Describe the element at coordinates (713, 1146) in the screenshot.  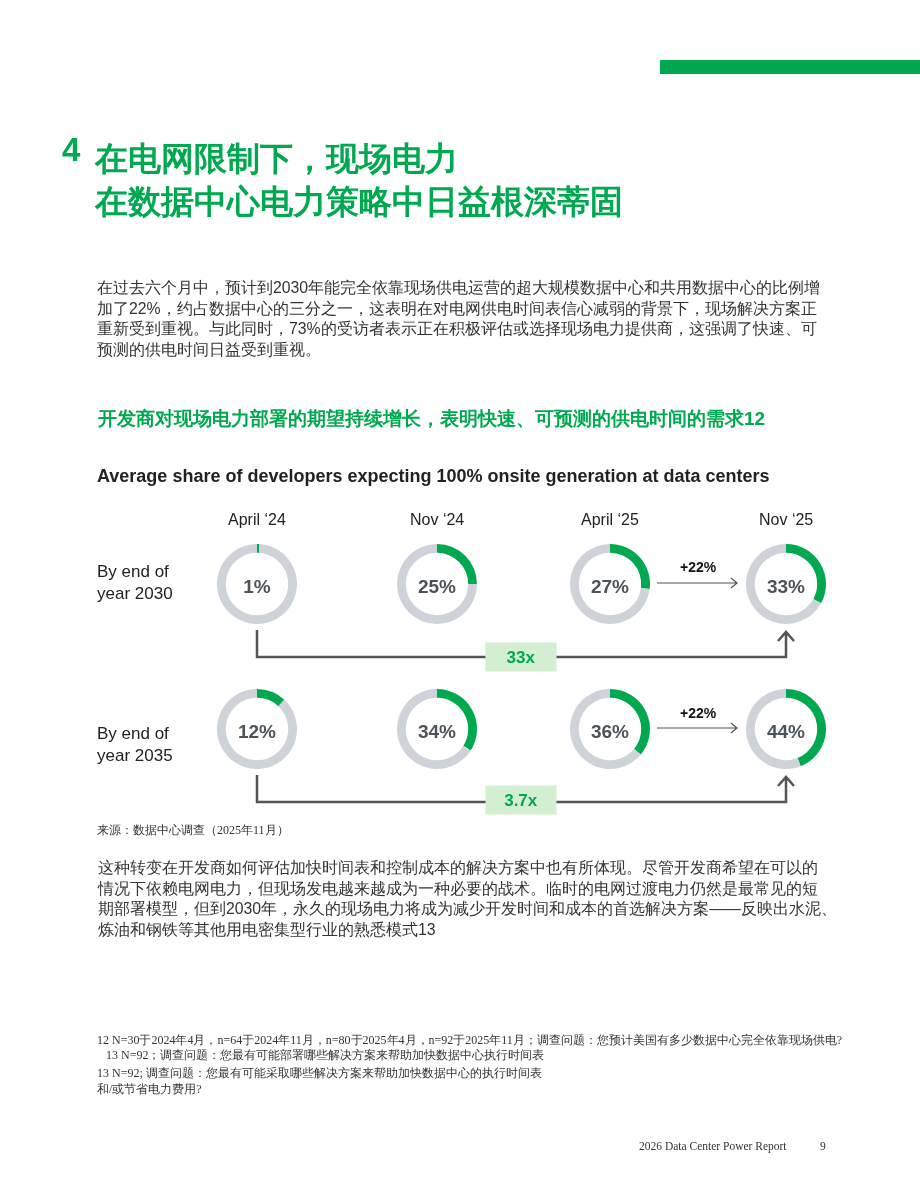
I see `text: 2026 Data Center Power Report` at that location.